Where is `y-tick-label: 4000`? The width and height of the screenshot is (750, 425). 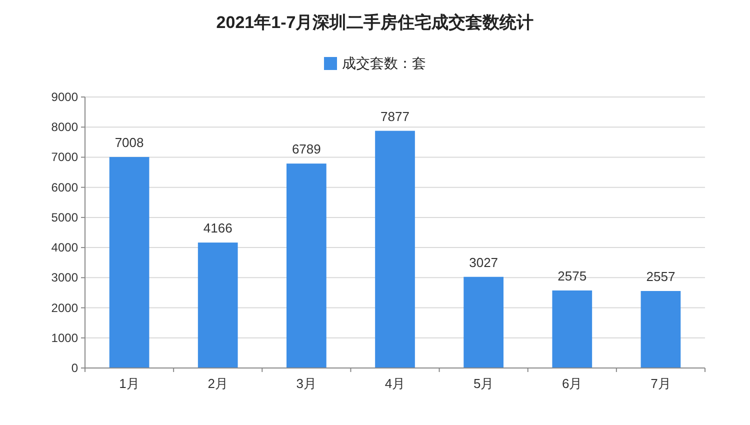
y-tick-label: 4000 is located at coordinates (64, 247).